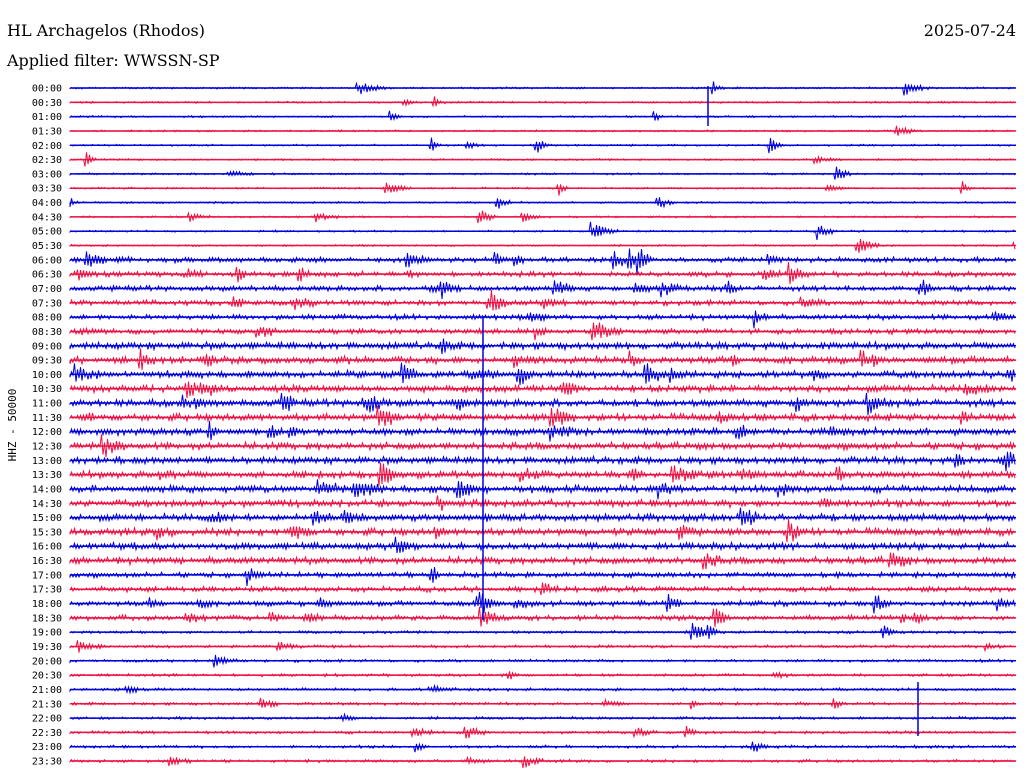  I want to click on row-label: 02:00, so click(47, 146).